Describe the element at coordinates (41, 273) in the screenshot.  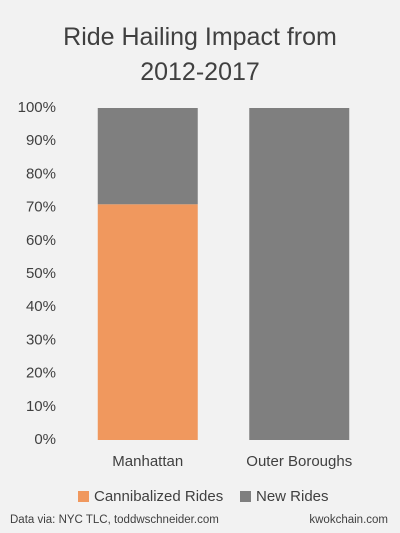
I see `y-tick-label: 50%` at that location.